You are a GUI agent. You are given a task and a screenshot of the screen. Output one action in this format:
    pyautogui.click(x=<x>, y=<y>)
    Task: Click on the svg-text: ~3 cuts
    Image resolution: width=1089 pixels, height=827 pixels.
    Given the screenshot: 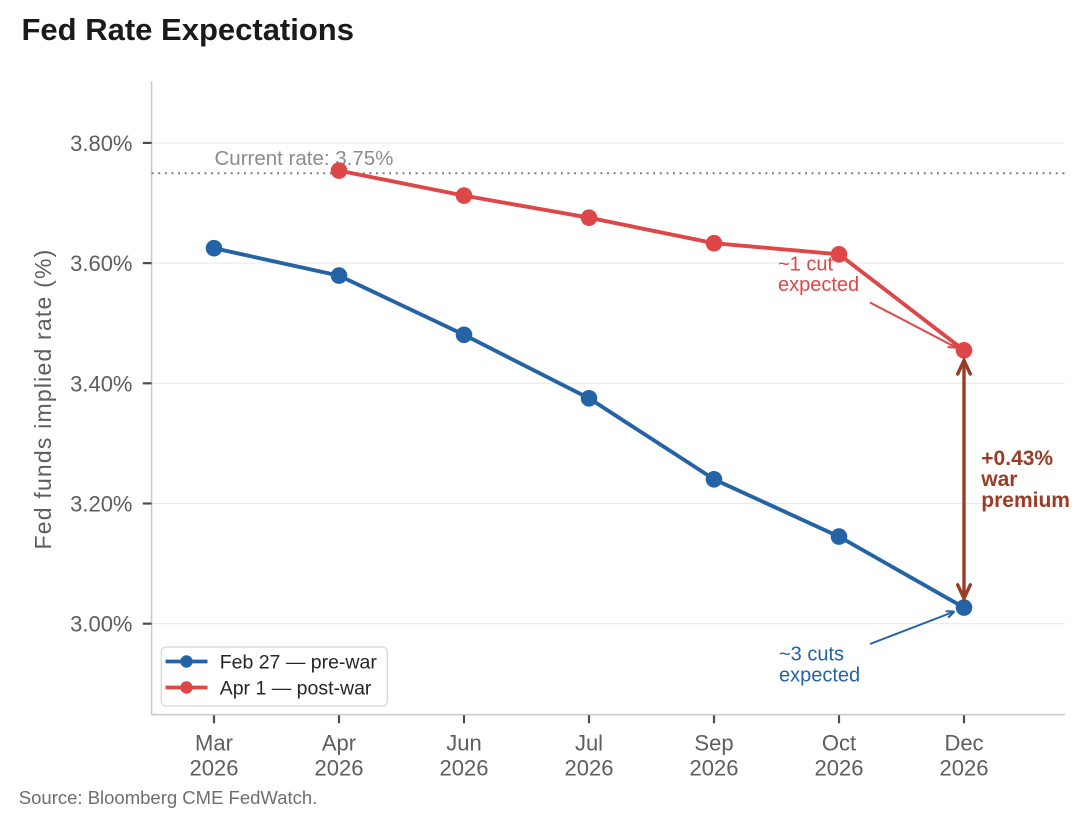 What is the action you would take?
    pyautogui.click(x=811, y=655)
    